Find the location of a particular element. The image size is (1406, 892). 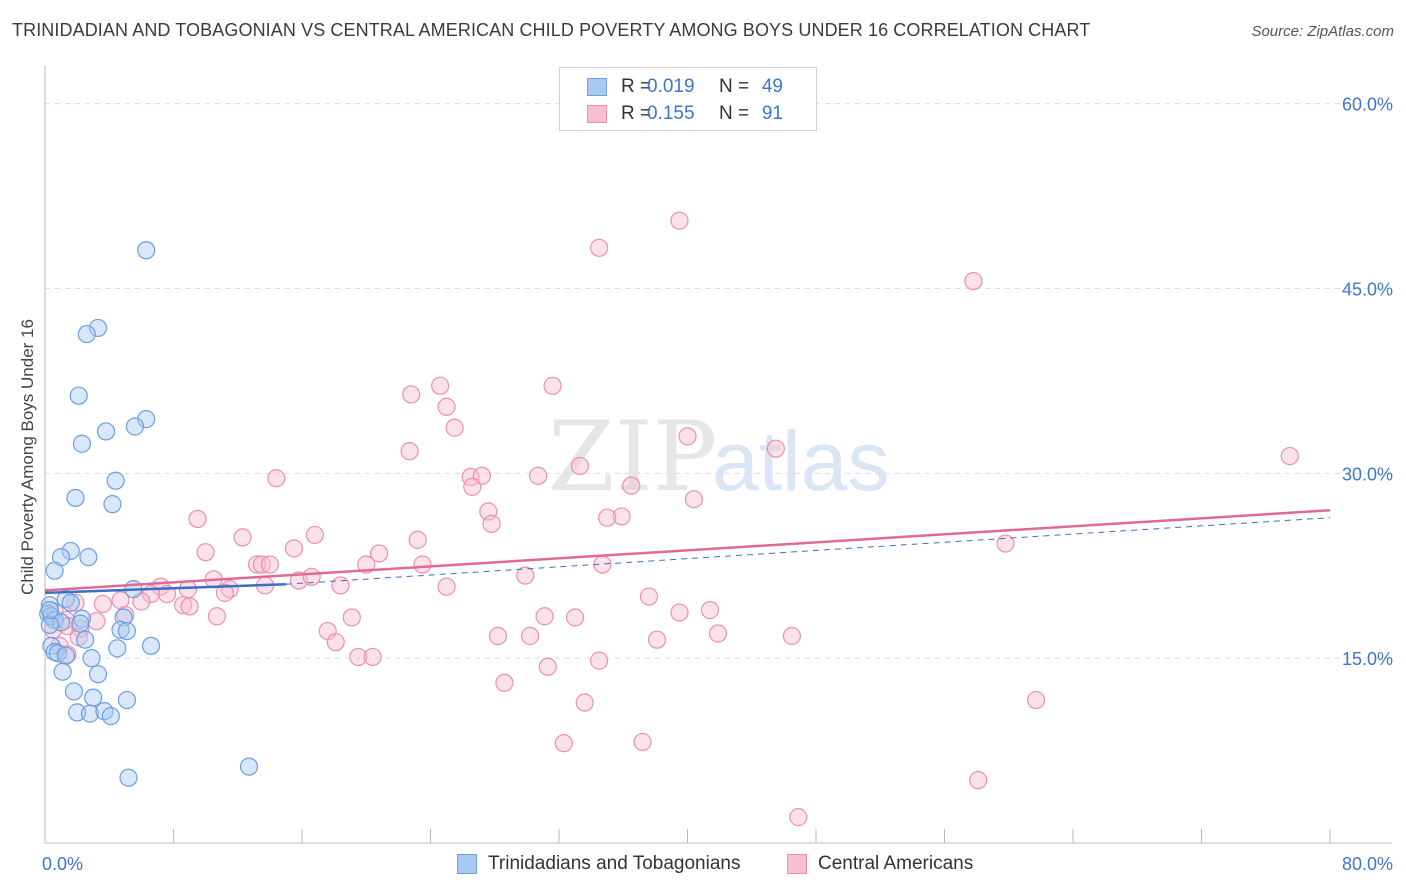

legend-n-value: 91 is located at coordinates (772, 113).